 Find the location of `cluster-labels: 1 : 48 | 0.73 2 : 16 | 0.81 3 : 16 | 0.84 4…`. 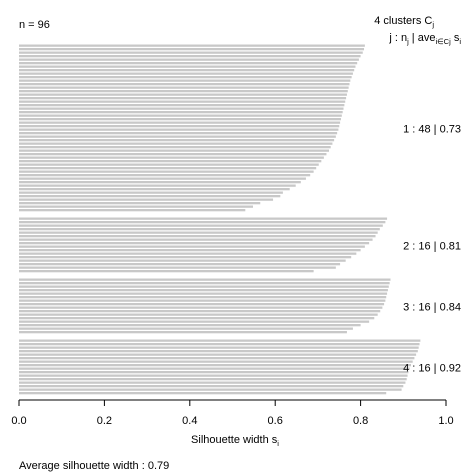

cluster-labels: 1 : 48 | 0.73 2 : 16 | 0.81 3 : 16 | 0.84 4… is located at coordinates (432, 249).